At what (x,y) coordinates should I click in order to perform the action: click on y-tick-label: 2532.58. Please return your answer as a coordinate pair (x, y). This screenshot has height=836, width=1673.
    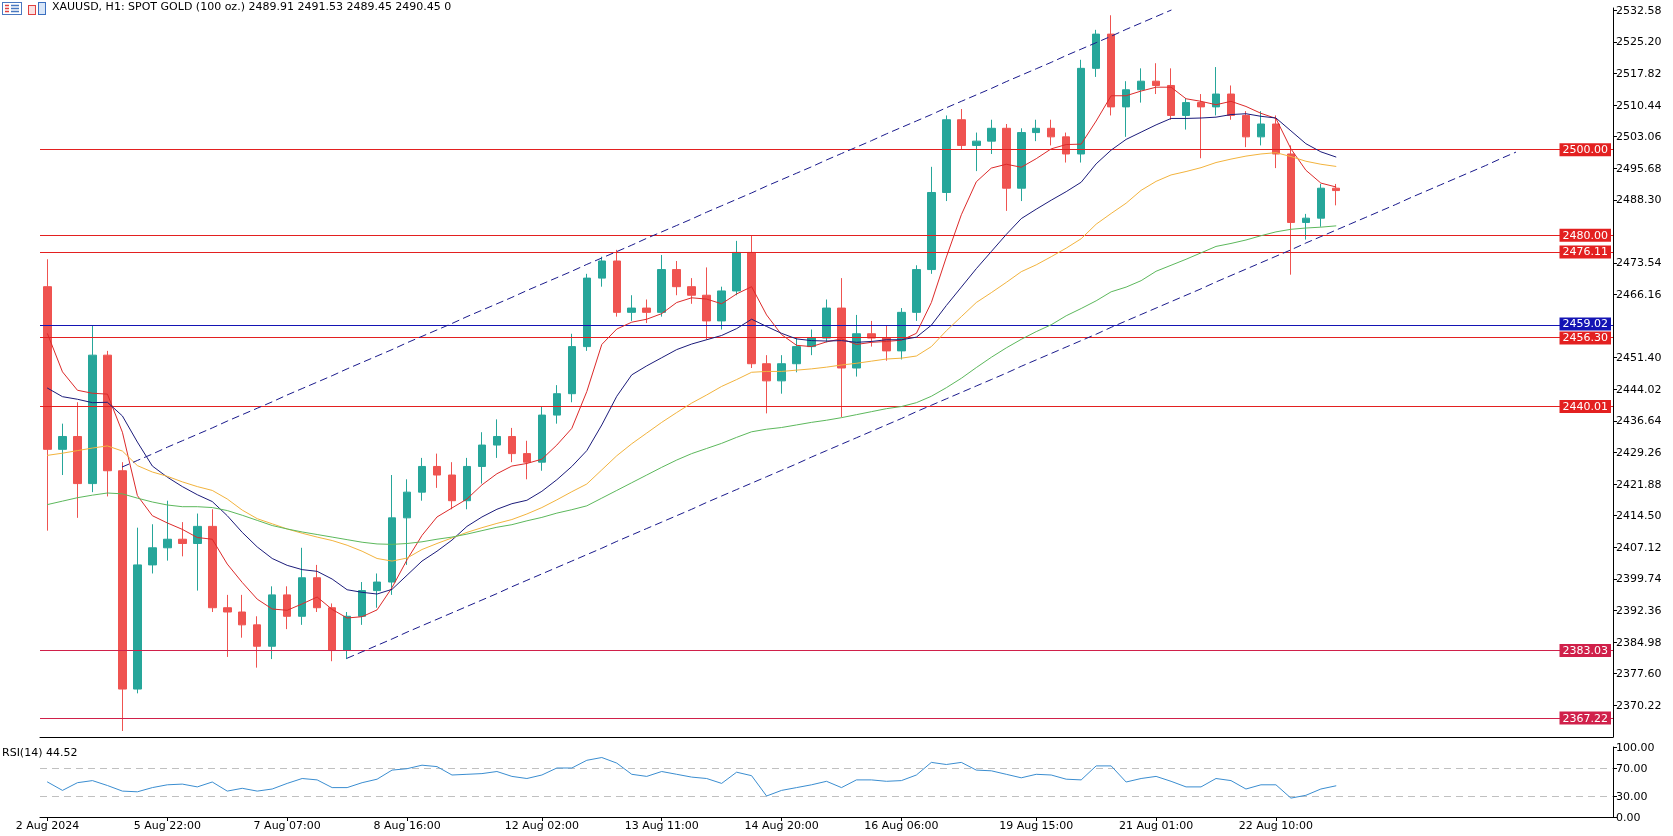
    Looking at the image, I should click on (1639, 10).